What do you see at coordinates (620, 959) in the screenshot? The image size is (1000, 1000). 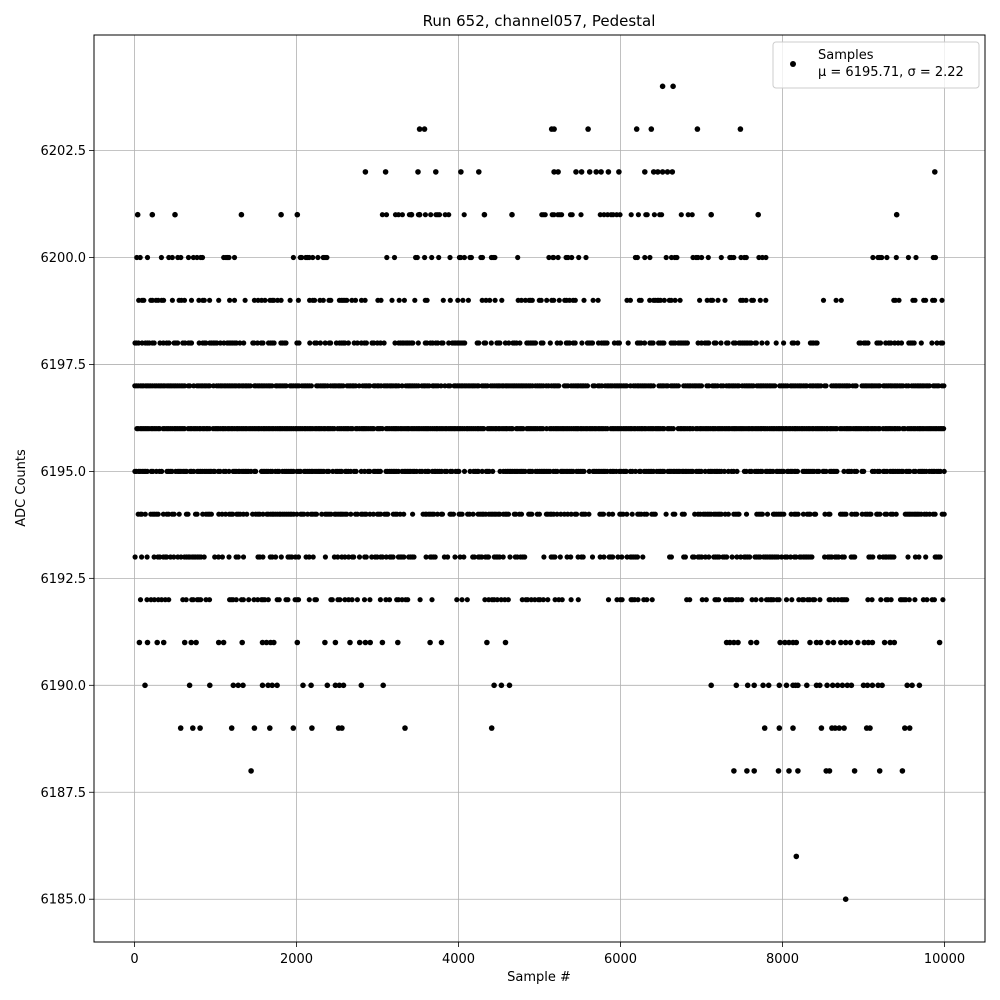 I see `x-tick-label: 6000` at bounding box center [620, 959].